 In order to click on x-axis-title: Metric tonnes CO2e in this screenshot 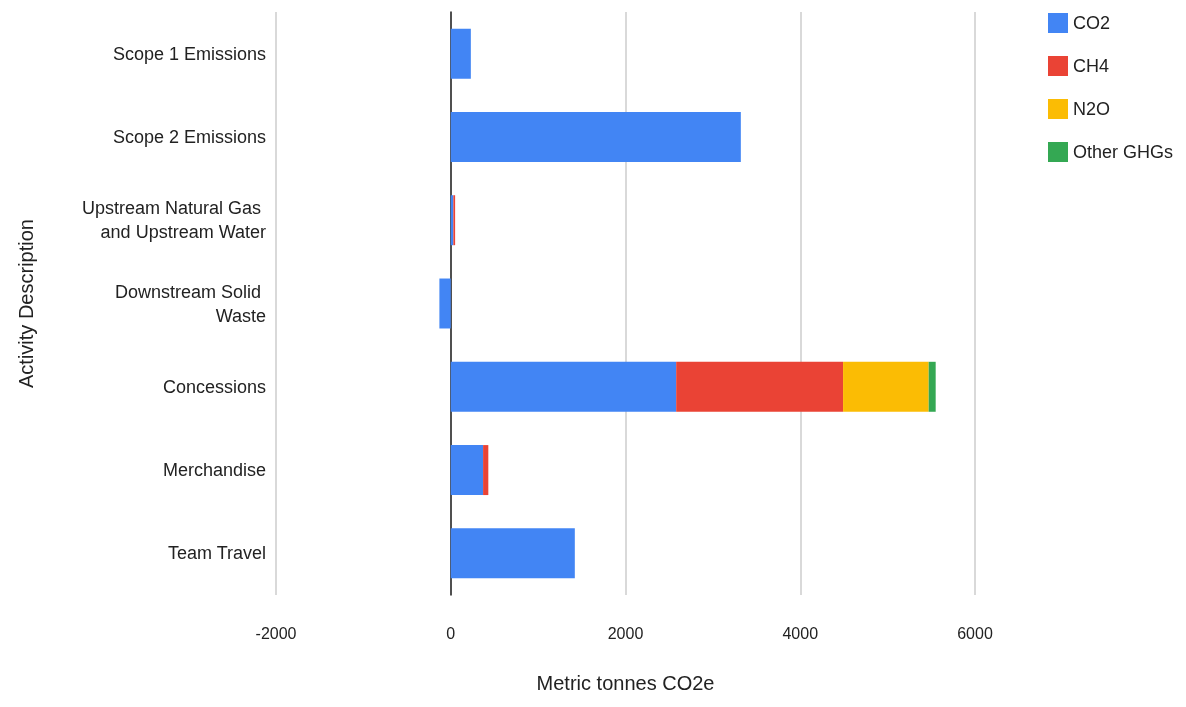, I will do `click(625, 683)`.